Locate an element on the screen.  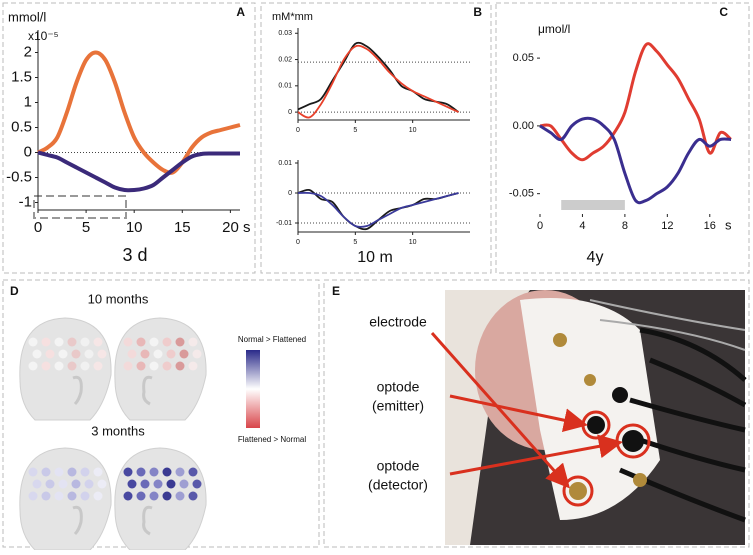
x-tick-label: 12 is located at coordinates (667, 226).